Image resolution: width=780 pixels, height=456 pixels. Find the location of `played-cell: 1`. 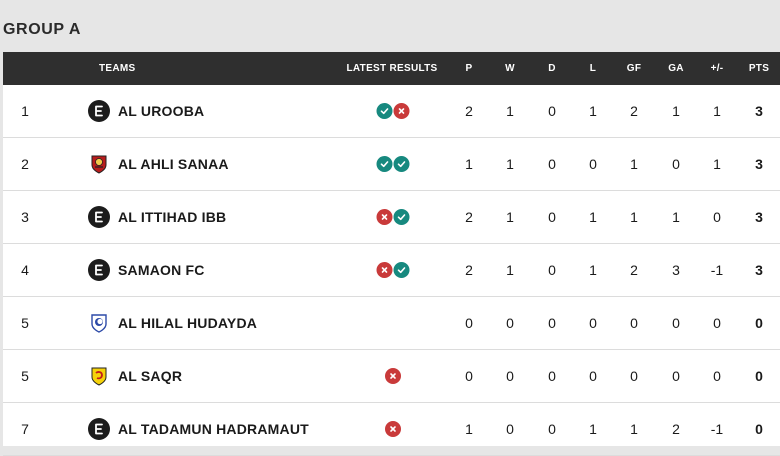

played-cell: 1 is located at coordinates (469, 429).